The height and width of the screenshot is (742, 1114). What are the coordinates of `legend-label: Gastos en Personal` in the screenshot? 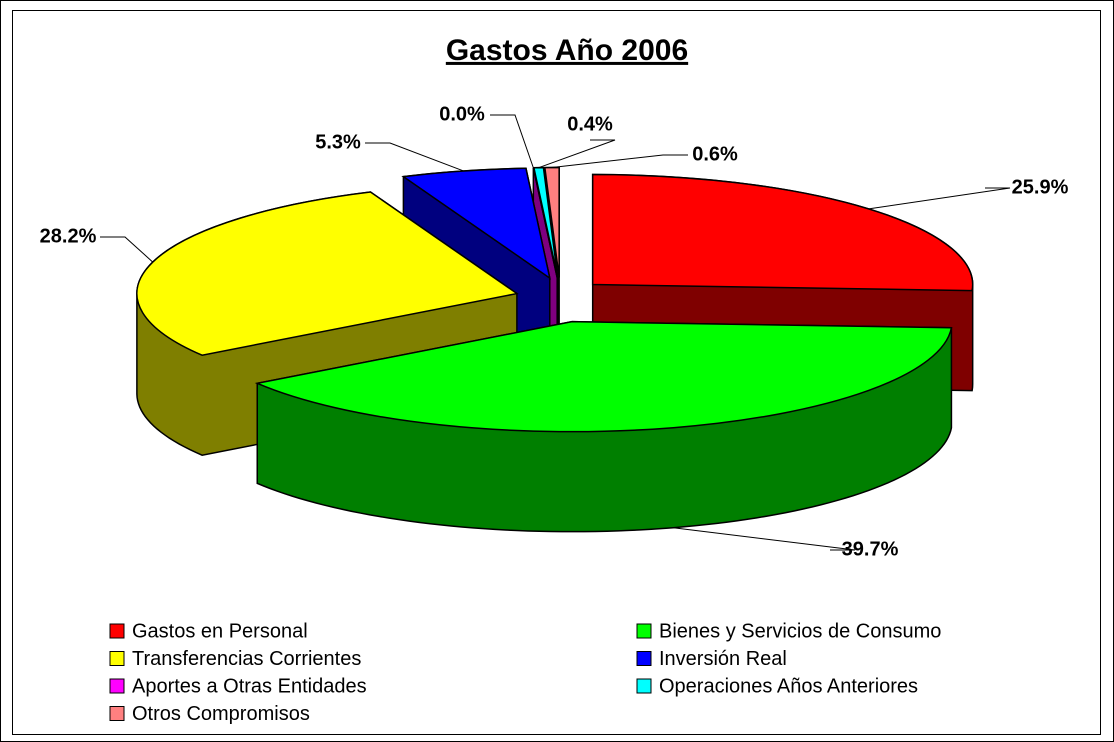 It's located at (220, 631).